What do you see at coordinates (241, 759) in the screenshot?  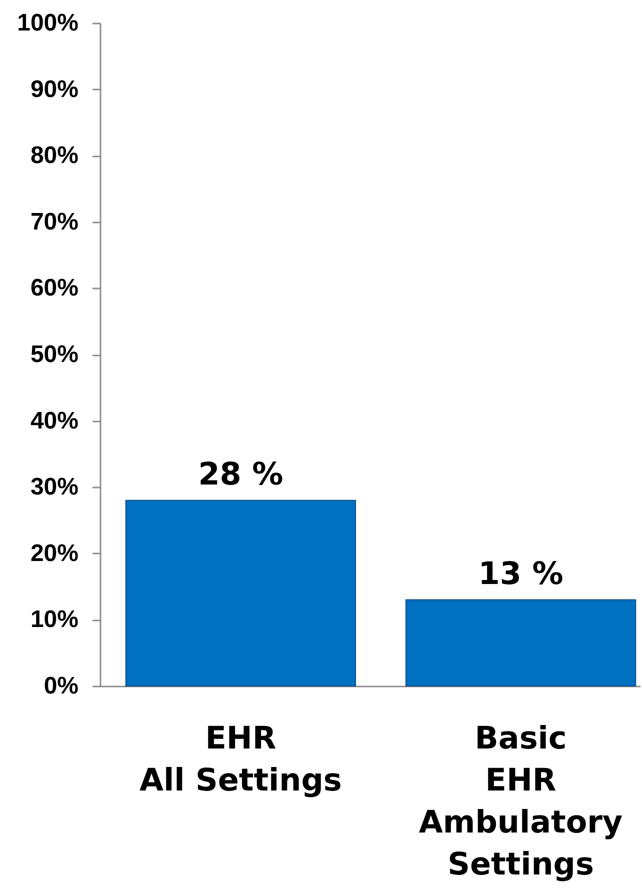 I see `x-tick-label: EHR All Settings` at bounding box center [241, 759].